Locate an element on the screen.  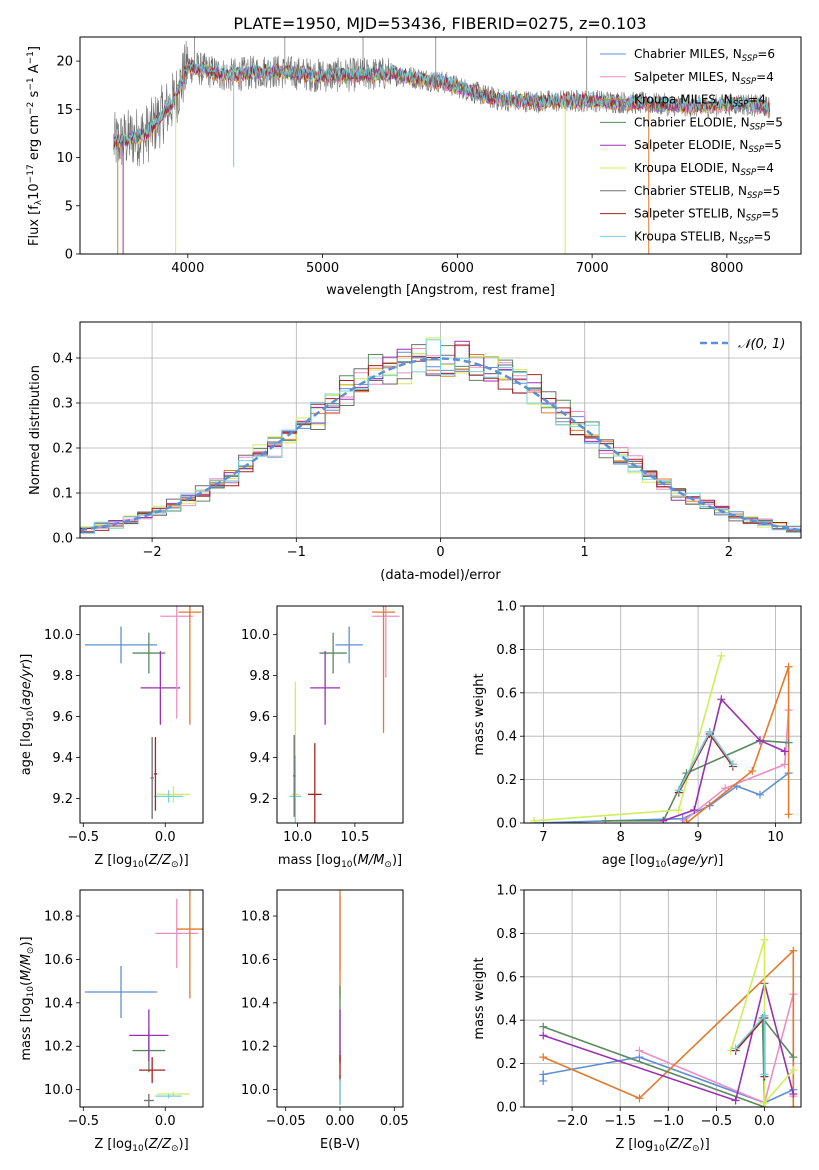
label-part: −1 is located at coordinates (31, 57).